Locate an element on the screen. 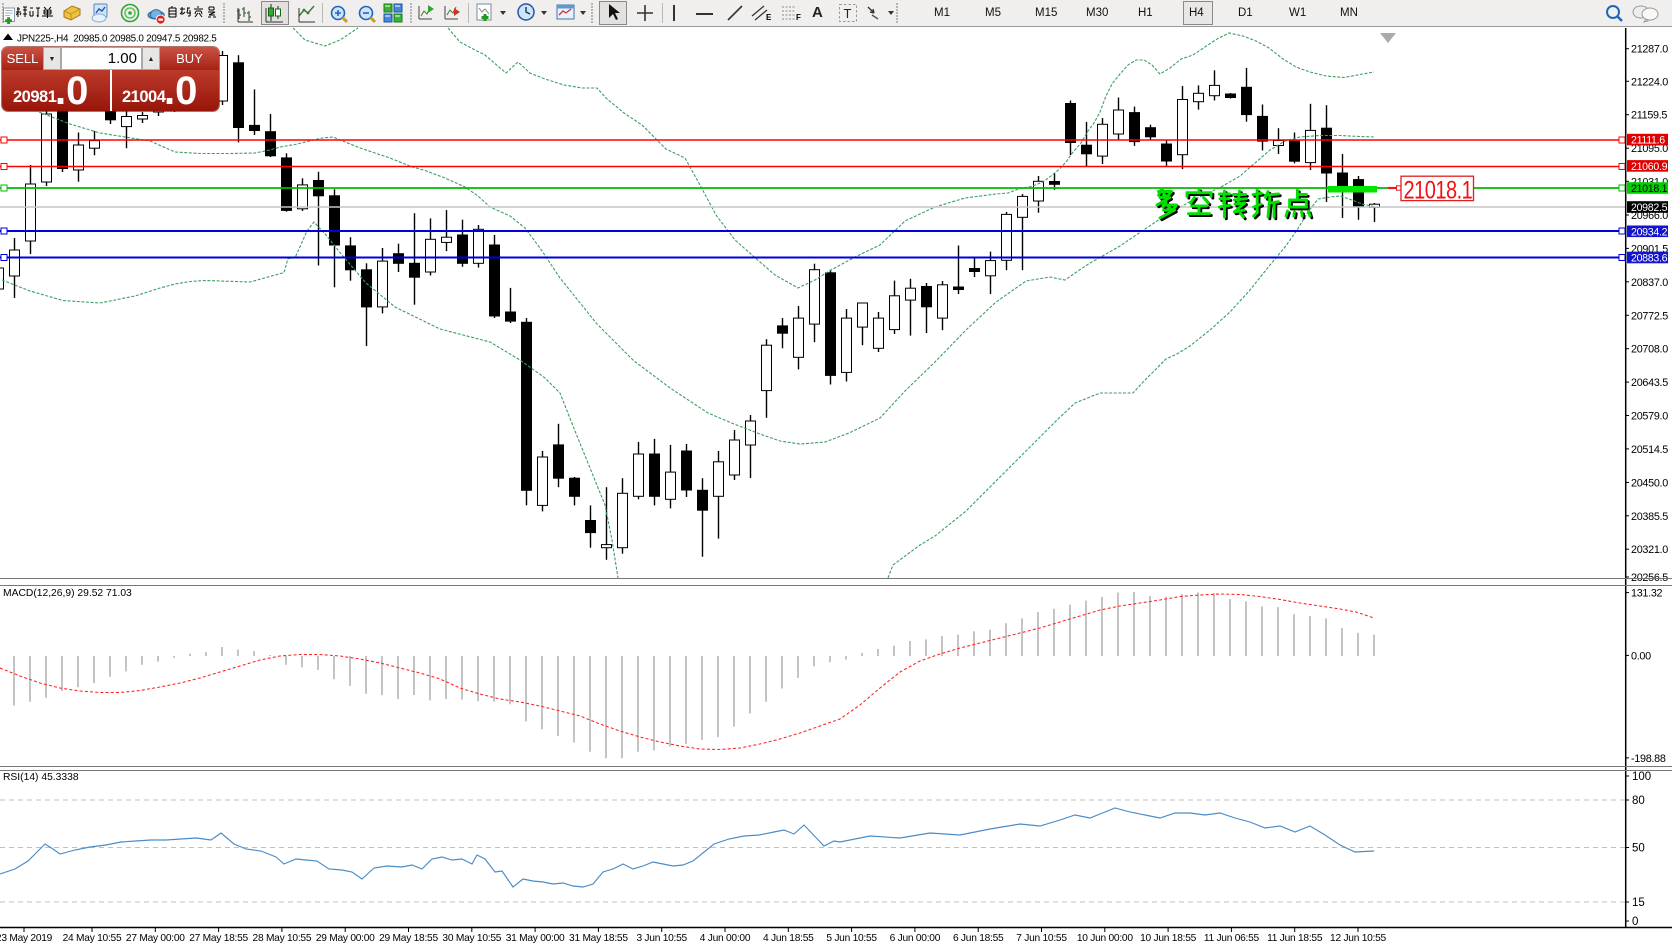  svg-text: 29 May 00:00 is located at coordinates (345, 938).